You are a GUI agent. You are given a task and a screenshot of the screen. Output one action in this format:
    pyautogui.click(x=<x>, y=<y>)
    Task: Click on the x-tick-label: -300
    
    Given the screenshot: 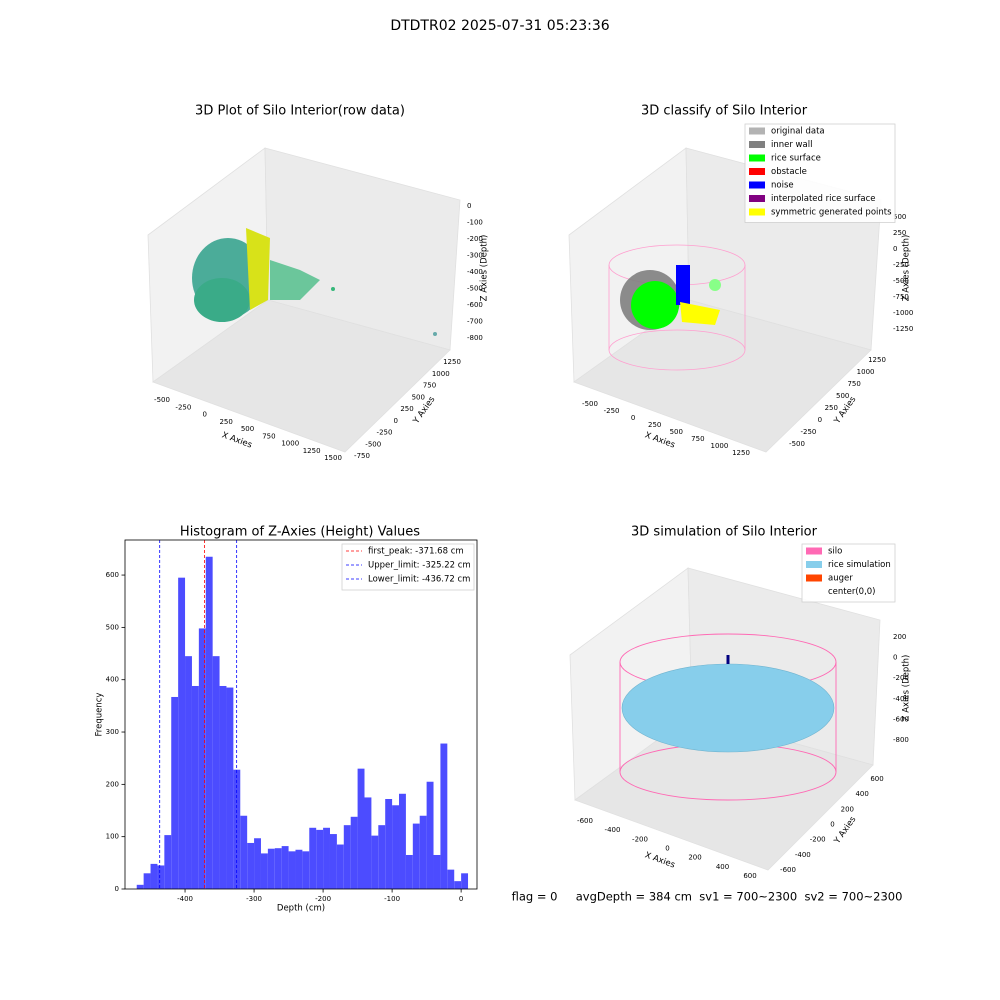 What is the action you would take?
    pyautogui.click(x=254, y=899)
    